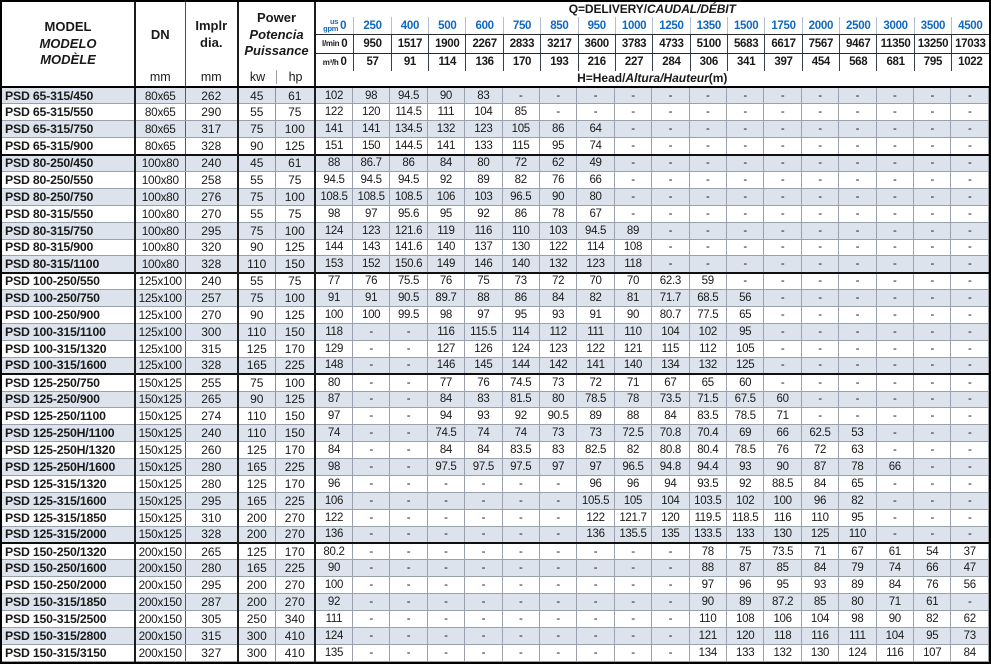 The image size is (991, 664). Describe the element at coordinates (408, 281) in the screenshot. I see `head-value-cell: 75.5` at that location.